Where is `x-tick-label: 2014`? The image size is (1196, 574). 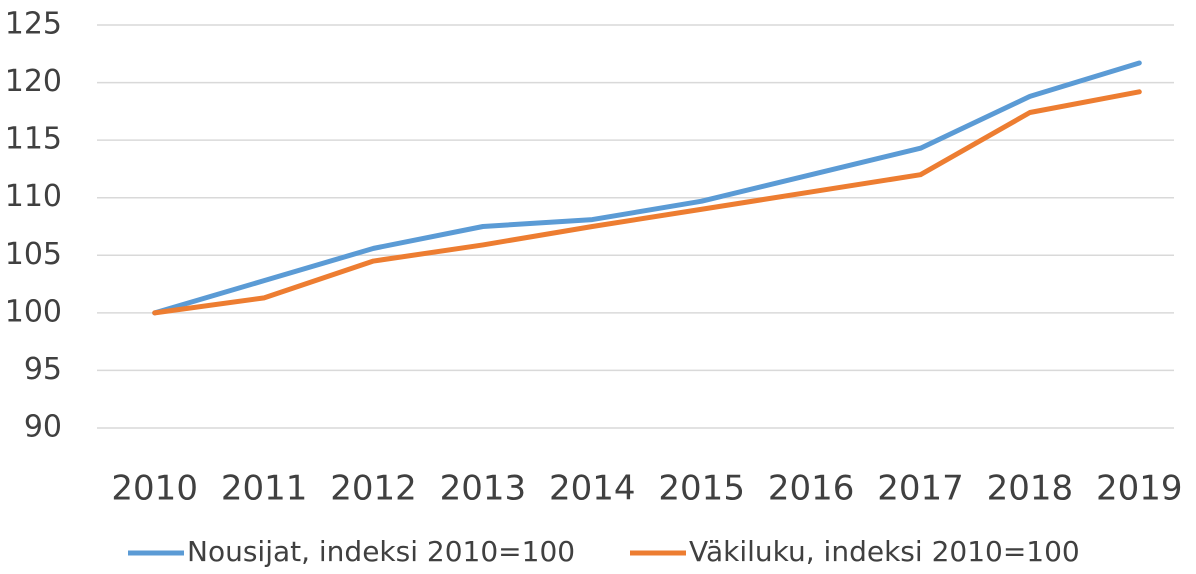
x-tick-label: 2014 is located at coordinates (592, 489).